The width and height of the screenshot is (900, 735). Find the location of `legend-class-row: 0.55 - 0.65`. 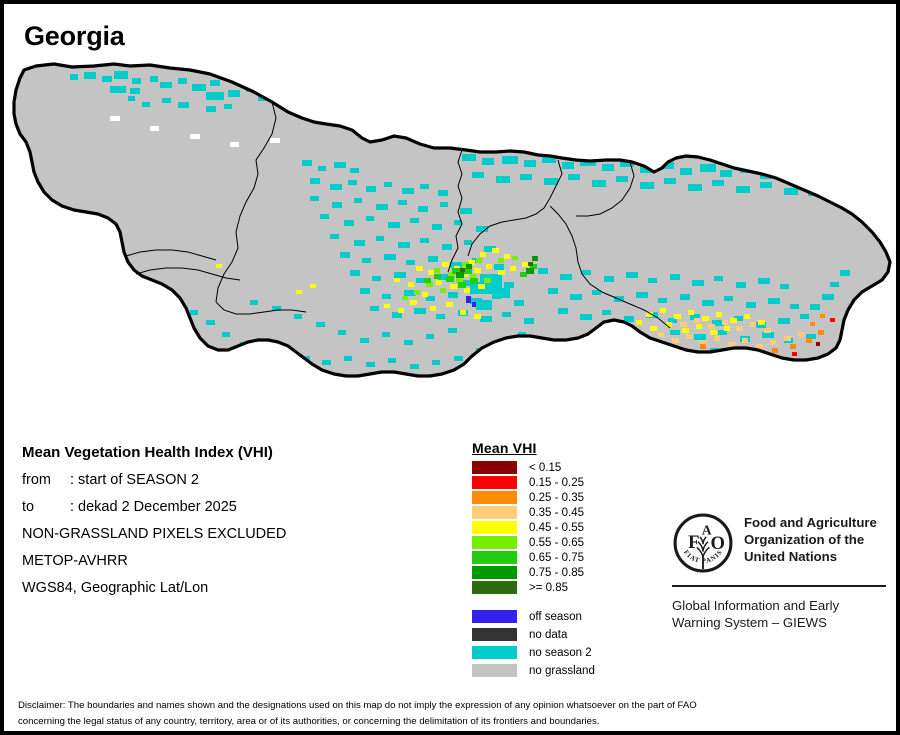

legend-class-row: 0.55 - 0.65 is located at coordinates (562, 542).